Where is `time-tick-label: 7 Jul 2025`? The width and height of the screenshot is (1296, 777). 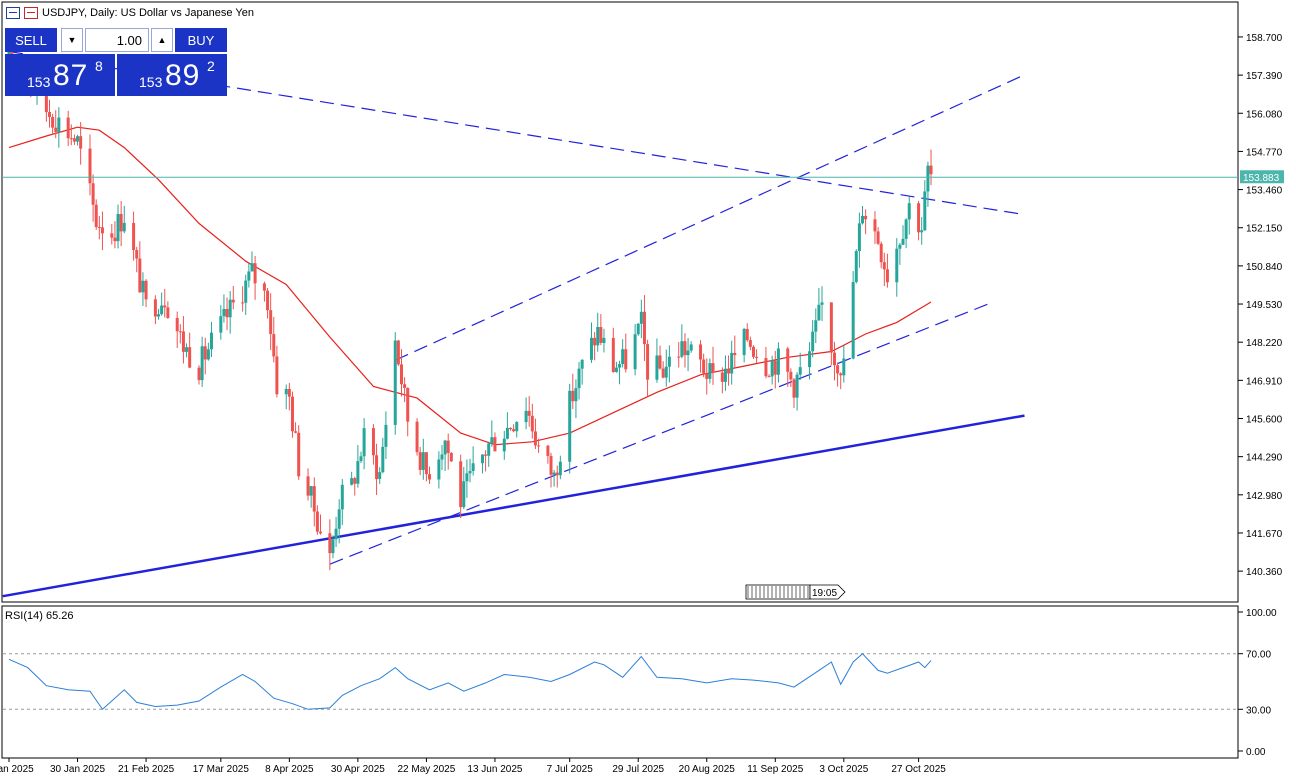 time-tick-label: 7 Jul 2025 is located at coordinates (570, 769).